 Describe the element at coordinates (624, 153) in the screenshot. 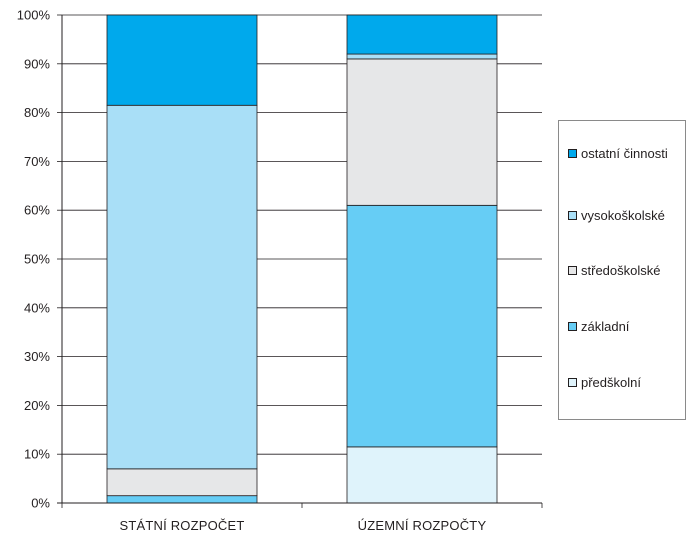

I see `legend-label: ostatní činnosti` at that location.